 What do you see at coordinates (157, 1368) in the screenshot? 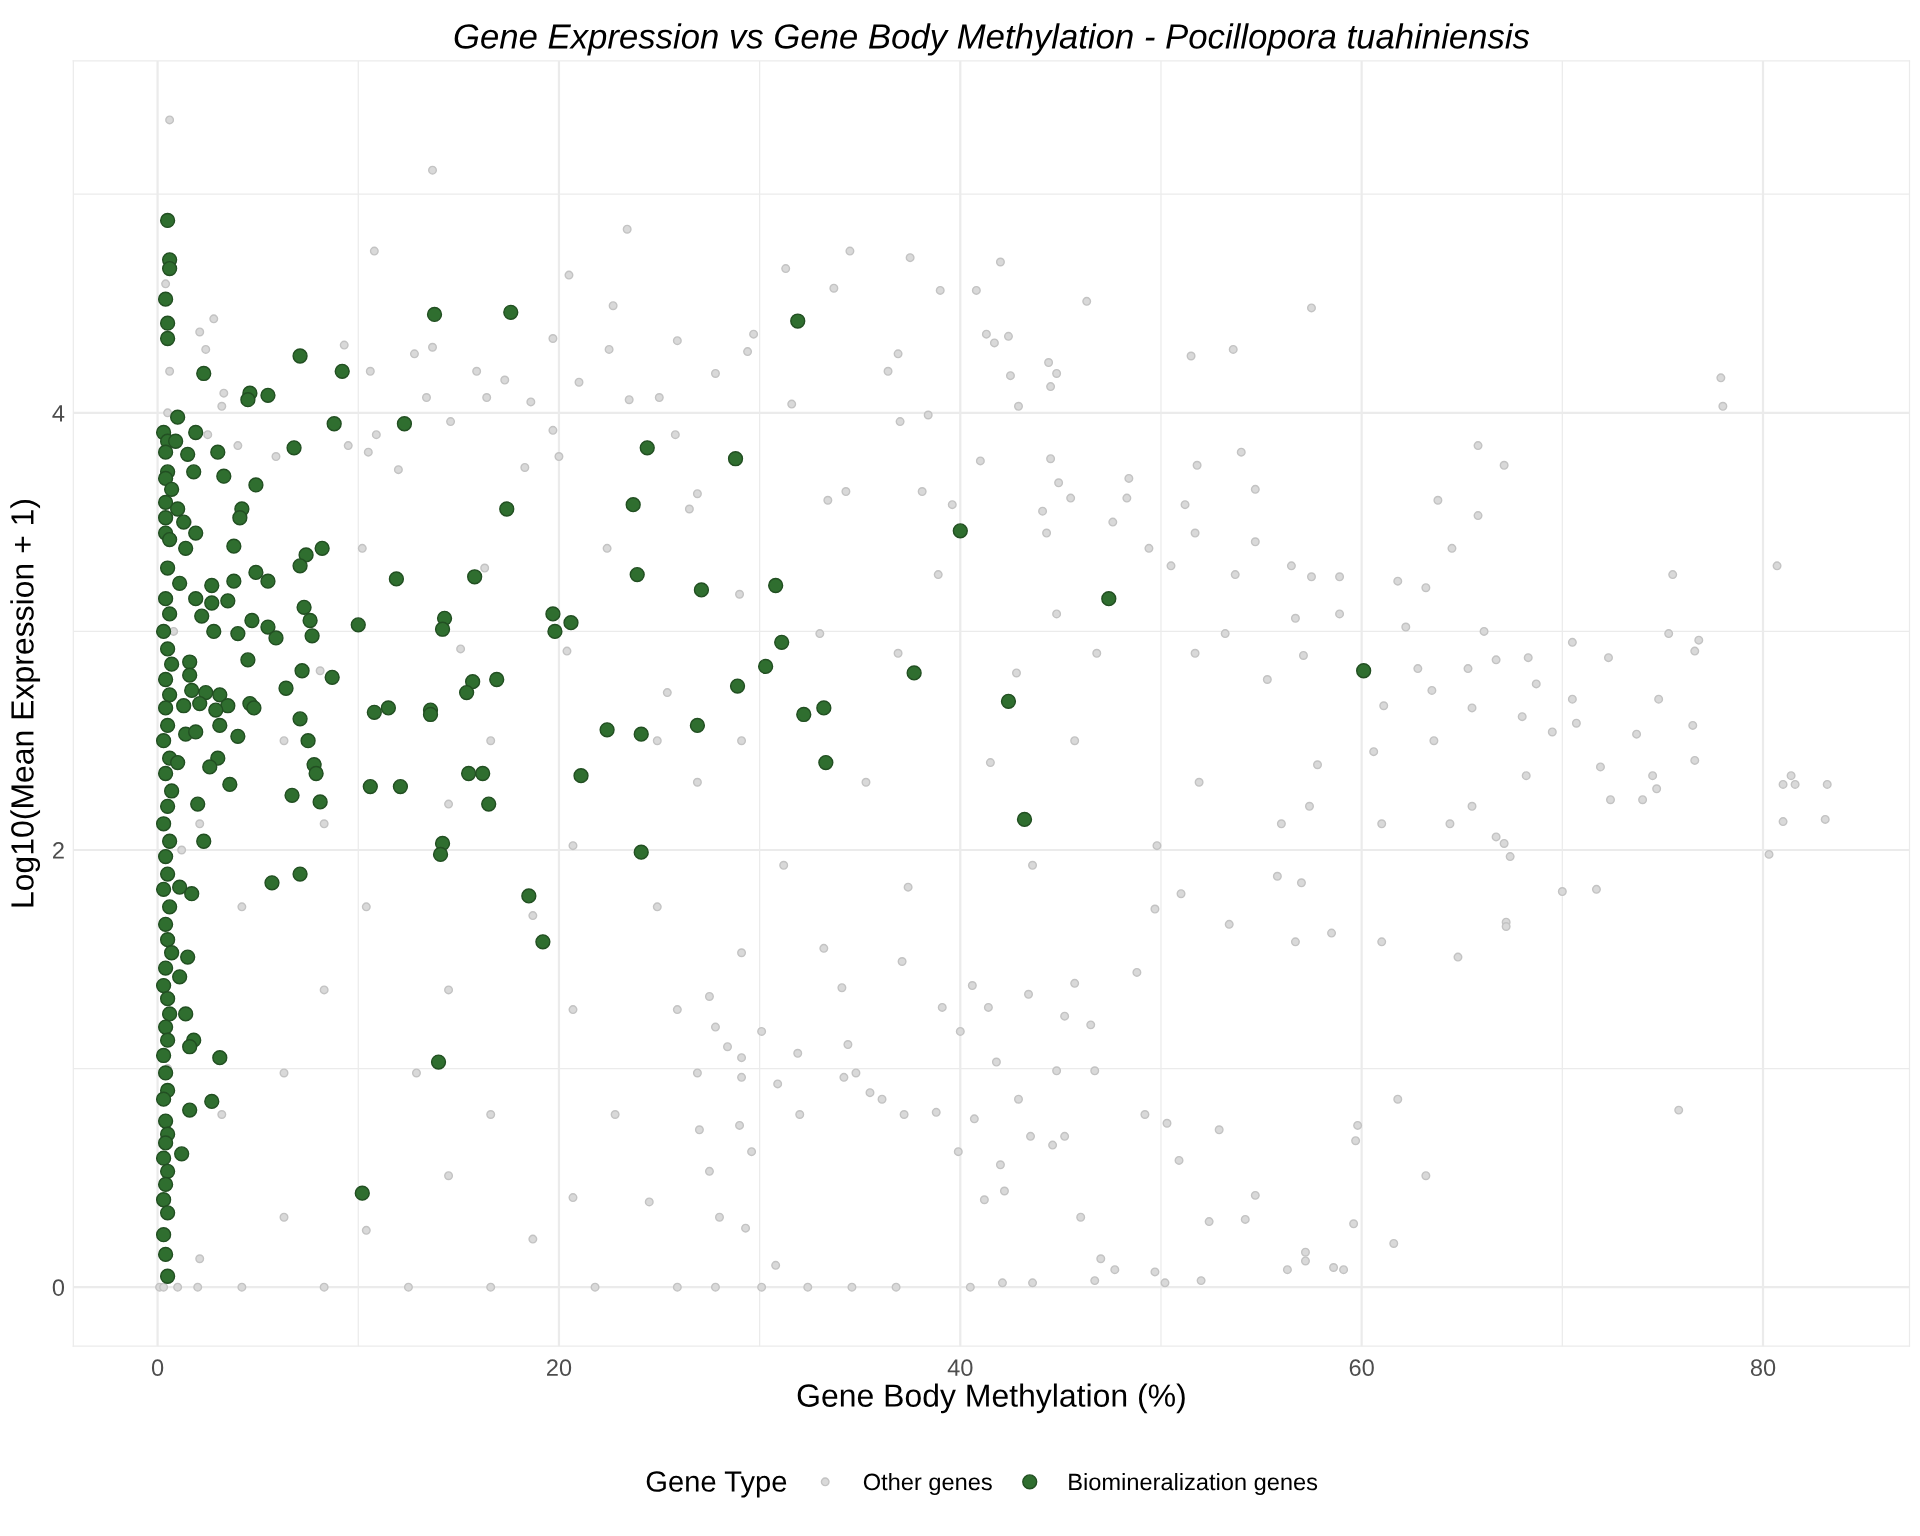
I see `x-tick-label: 0` at bounding box center [157, 1368].